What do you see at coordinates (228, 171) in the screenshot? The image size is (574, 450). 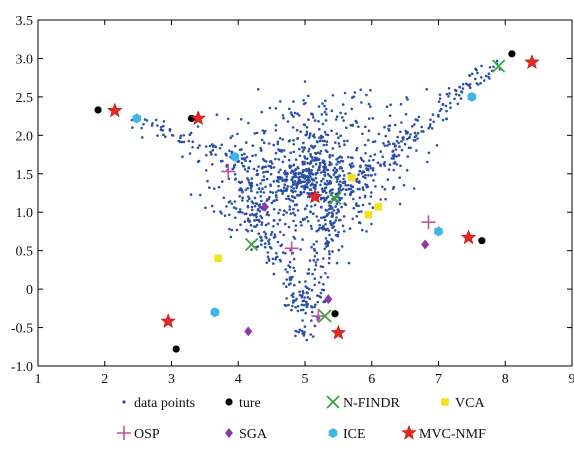 I see `osp-marker` at bounding box center [228, 171].